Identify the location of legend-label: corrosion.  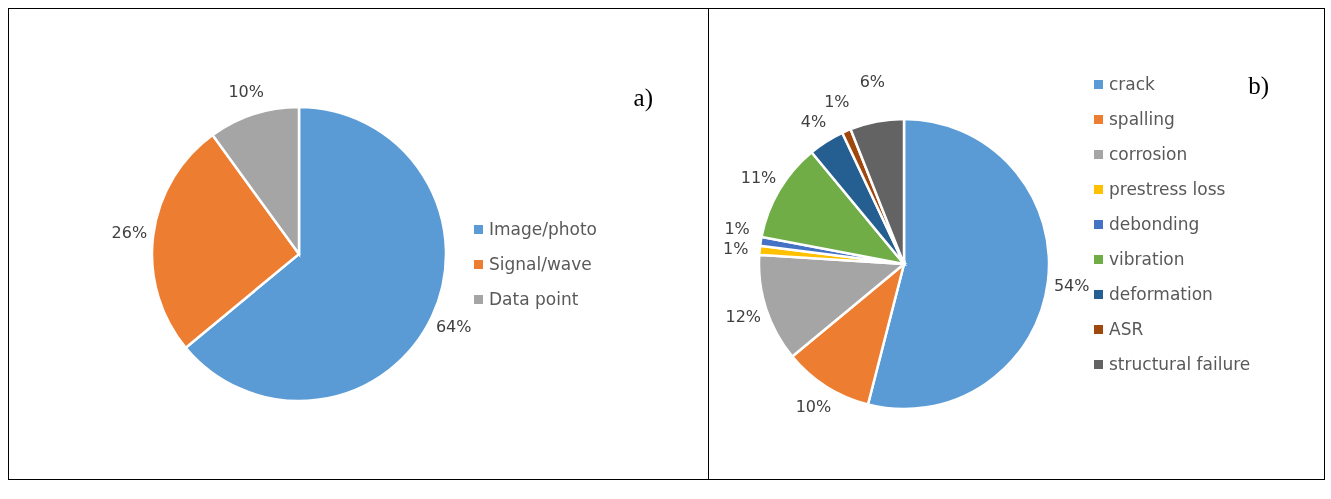
(1148, 154).